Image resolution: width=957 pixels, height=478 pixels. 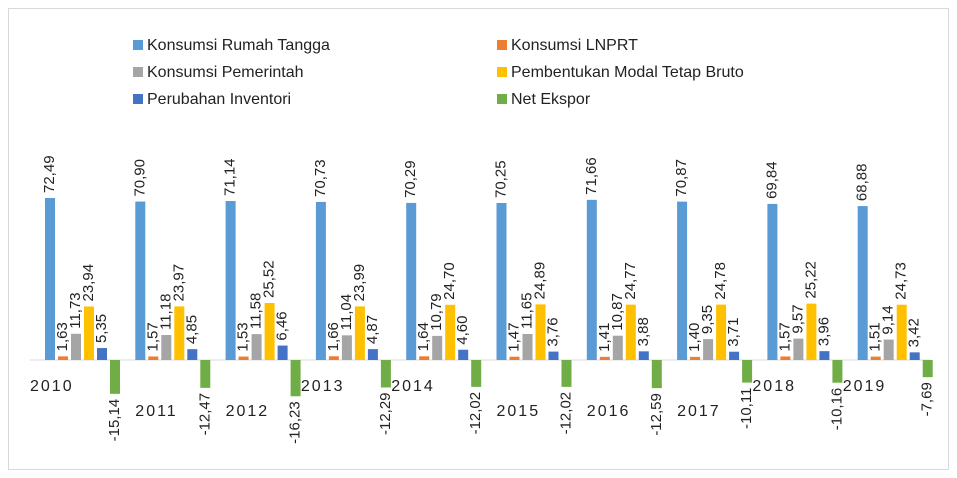 What do you see at coordinates (656, 414) in the screenshot?
I see `data-label: -12,59` at bounding box center [656, 414].